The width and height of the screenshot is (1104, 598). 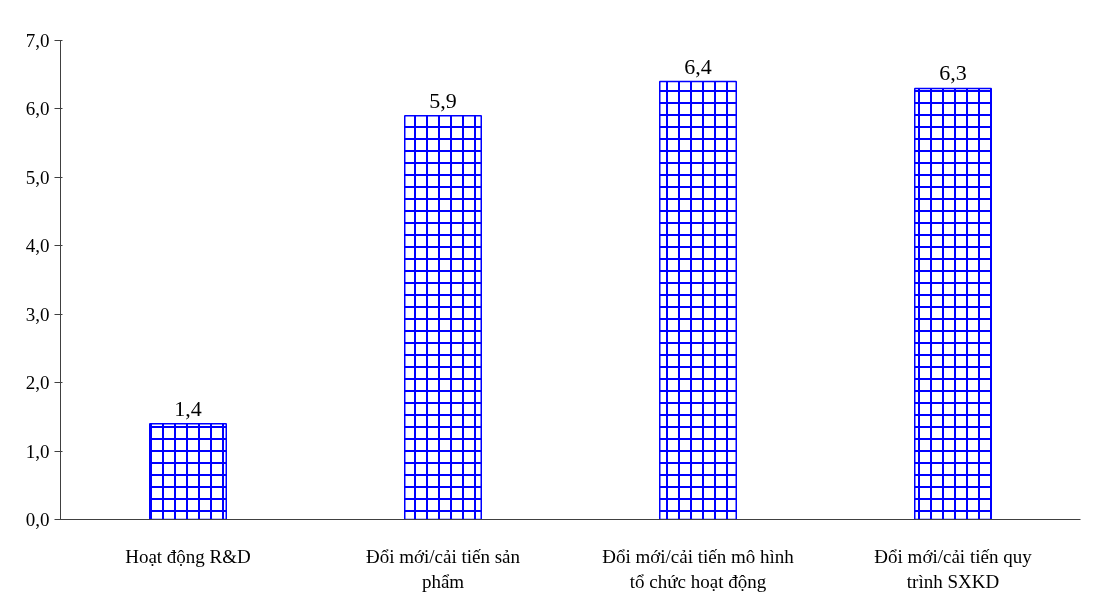 What do you see at coordinates (37, 519) in the screenshot?
I see `y-tick-label: 0,0` at bounding box center [37, 519].